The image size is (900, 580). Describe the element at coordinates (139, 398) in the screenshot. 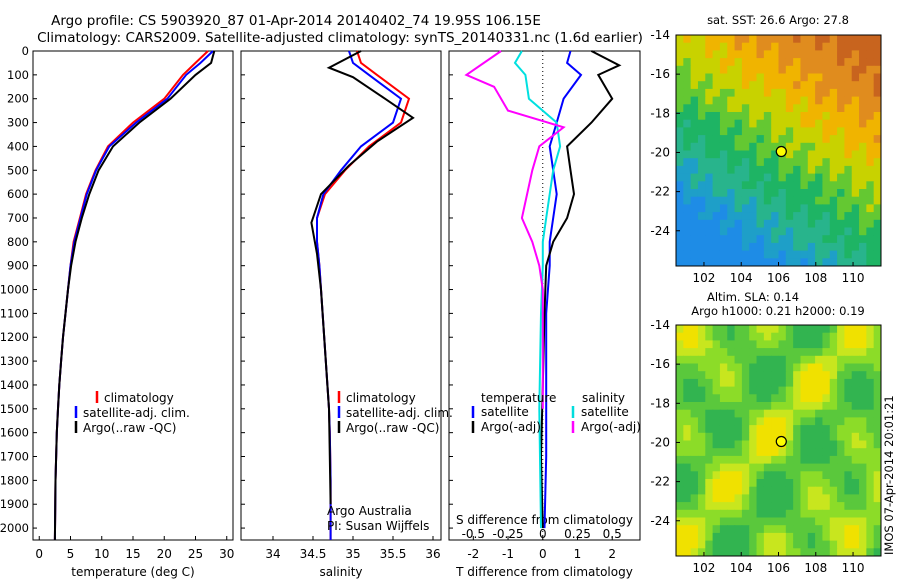

I see `legend-clim-label: climatology` at that location.